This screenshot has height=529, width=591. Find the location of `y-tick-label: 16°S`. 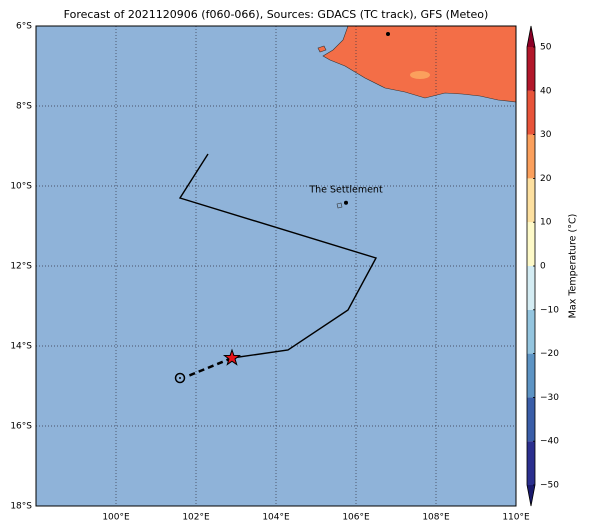

y-tick-label: 16°S is located at coordinates (21, 427).